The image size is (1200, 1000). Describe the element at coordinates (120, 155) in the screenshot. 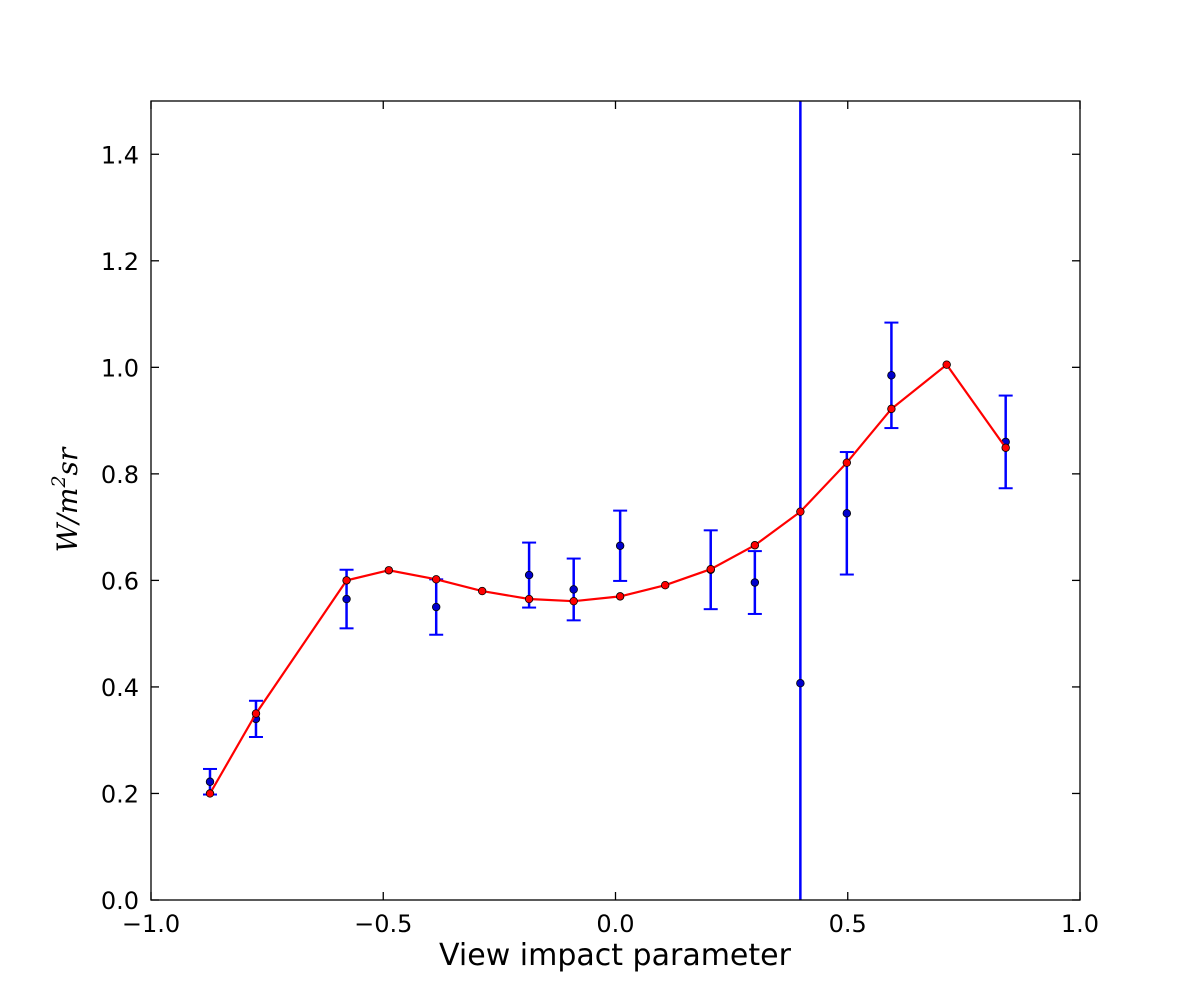

I see `y-tick-label: 1.4` at that location.